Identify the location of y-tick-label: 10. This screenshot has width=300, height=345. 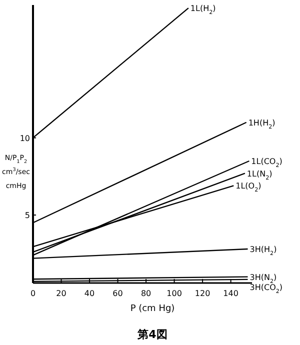
(25, 138).